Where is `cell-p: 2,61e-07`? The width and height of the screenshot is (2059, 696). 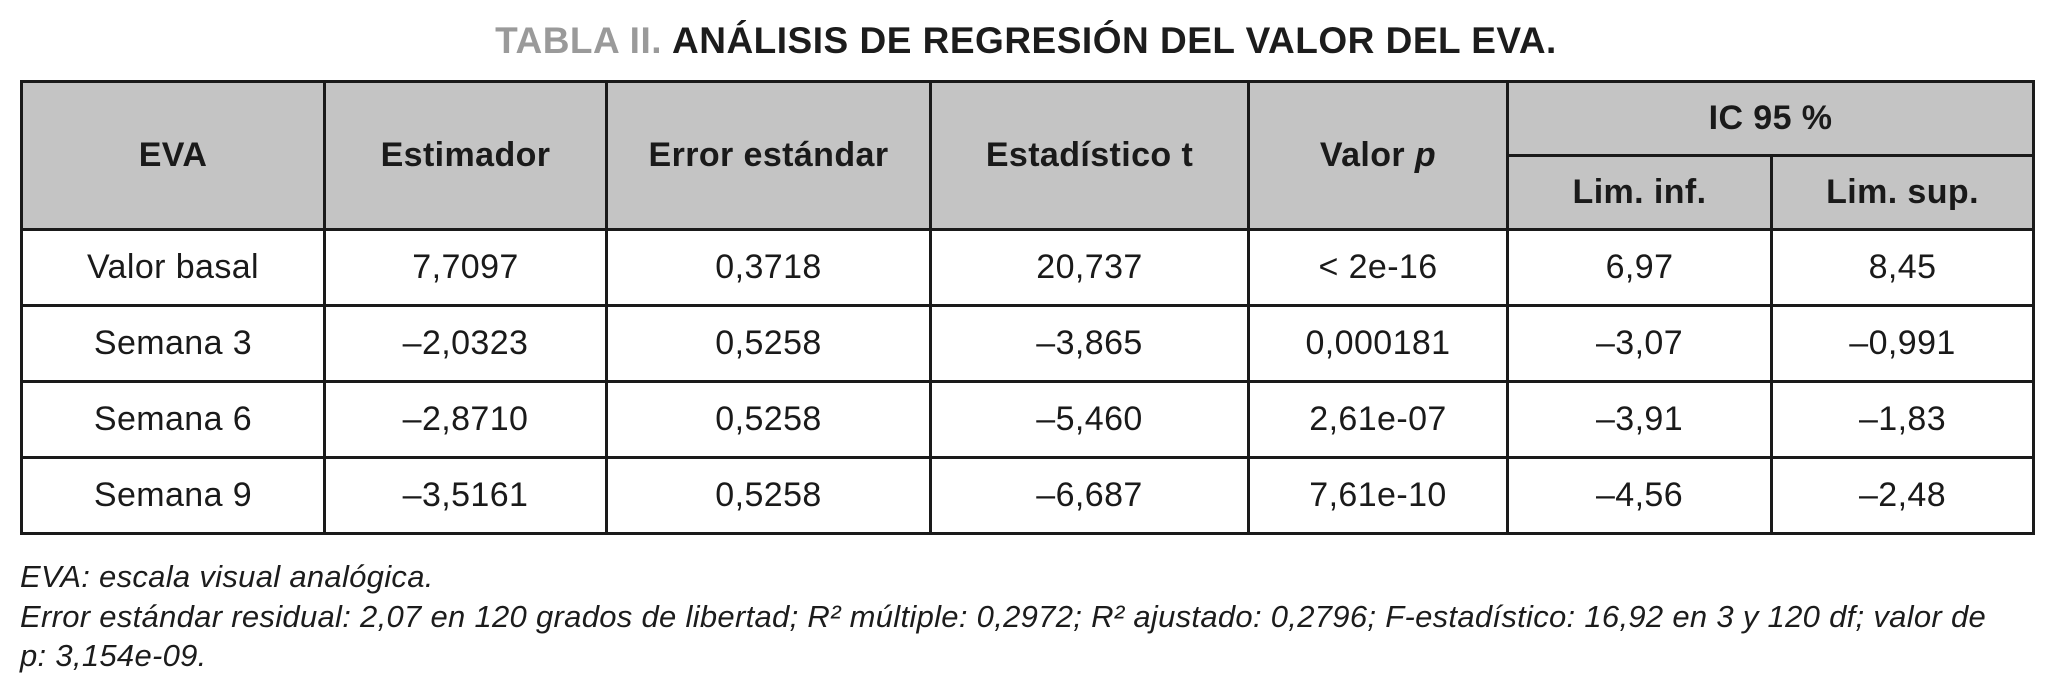 cell-p: 2,61e-07 is located at coordinates (1378, 419).